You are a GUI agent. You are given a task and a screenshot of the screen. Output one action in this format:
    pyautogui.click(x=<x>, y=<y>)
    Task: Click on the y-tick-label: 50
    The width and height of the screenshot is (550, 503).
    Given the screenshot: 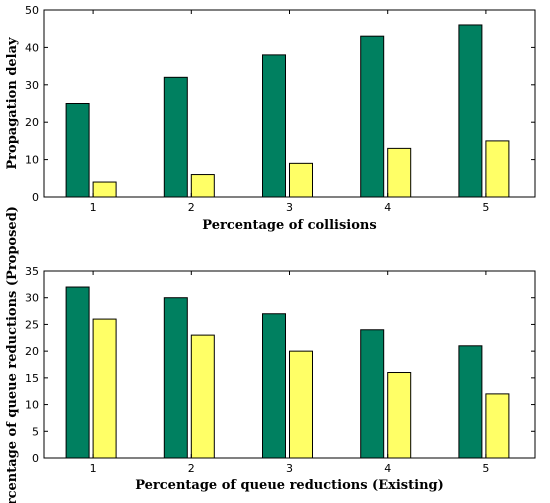 What is the action you would take?
    pyautogui.click(x=32, y=10)
    